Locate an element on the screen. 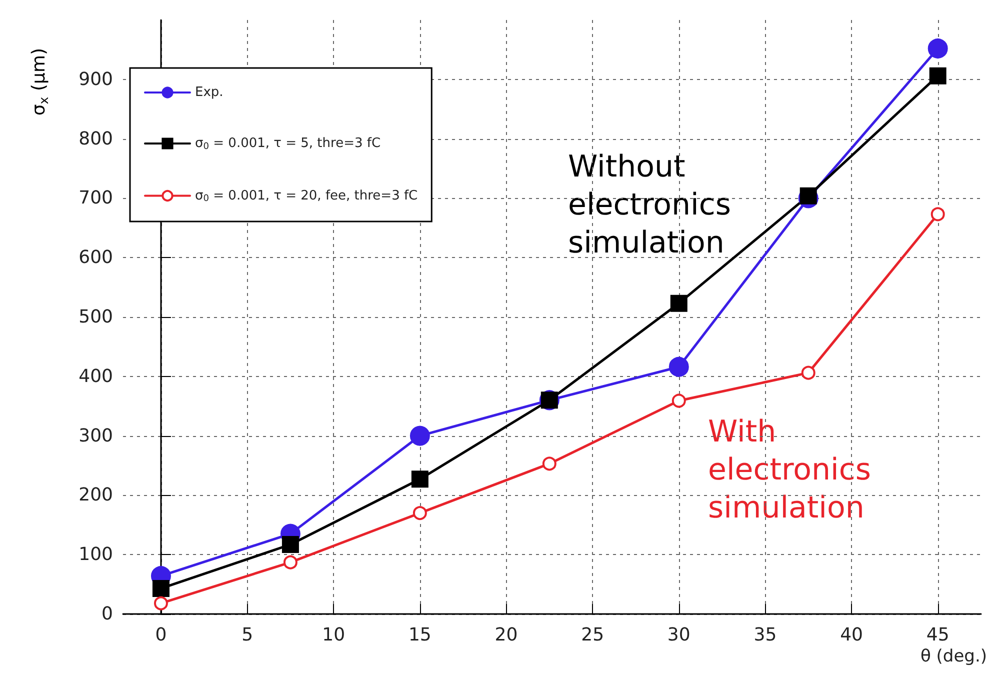 Image resolution: width=999 pixels, height=677 pixels. y-tick-label: 900 is located at coordinates (95, 79).